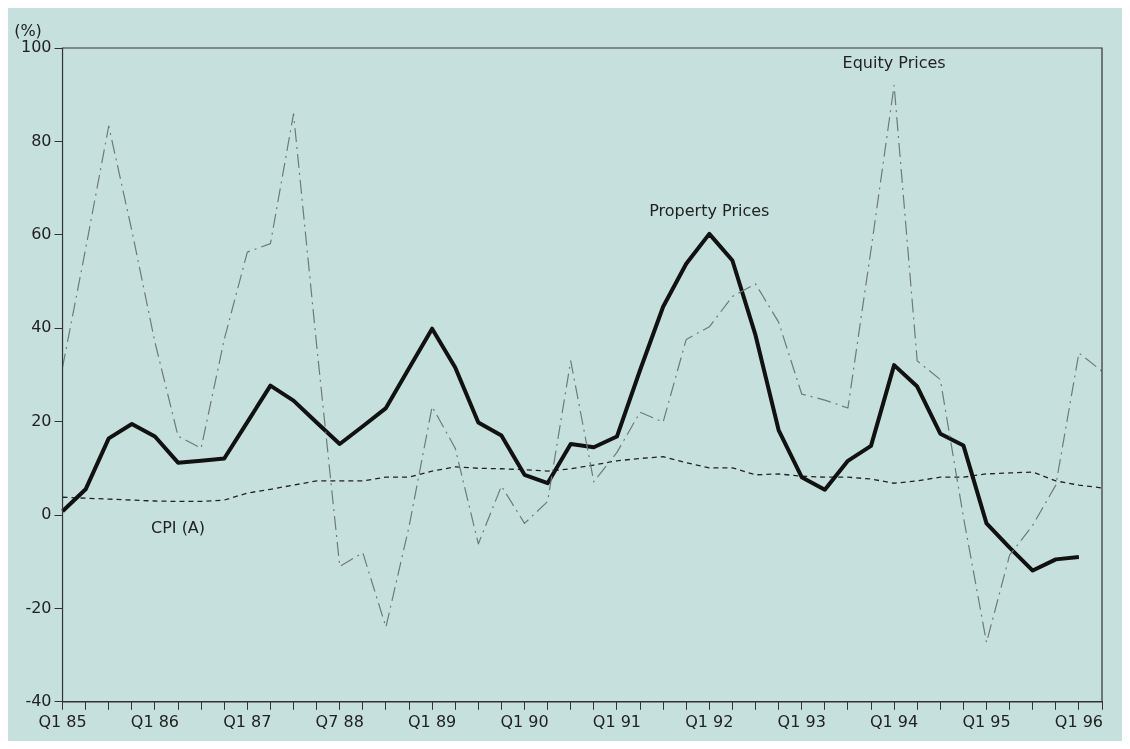 The height and width of the screenshot is (749, 1130). What do you see at coordinates (62, 721) in the screenshot?
I see `x-tick-label: Q1 85` at bounding box center [62, 721].